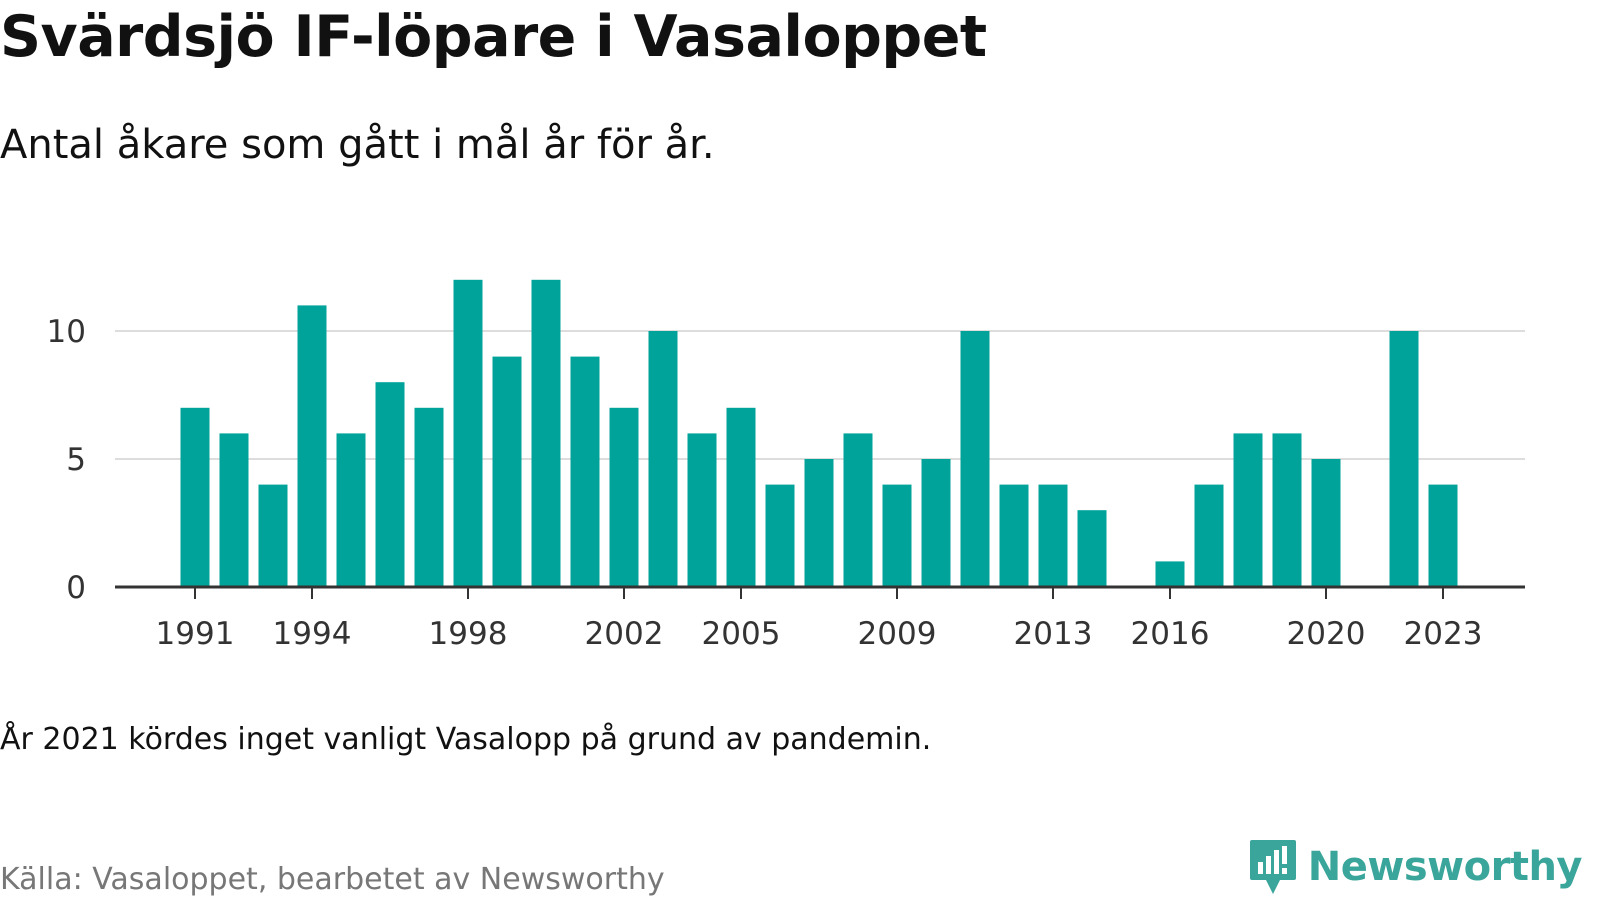  I want to click on y-tick-label: 5, so click(76, 460).